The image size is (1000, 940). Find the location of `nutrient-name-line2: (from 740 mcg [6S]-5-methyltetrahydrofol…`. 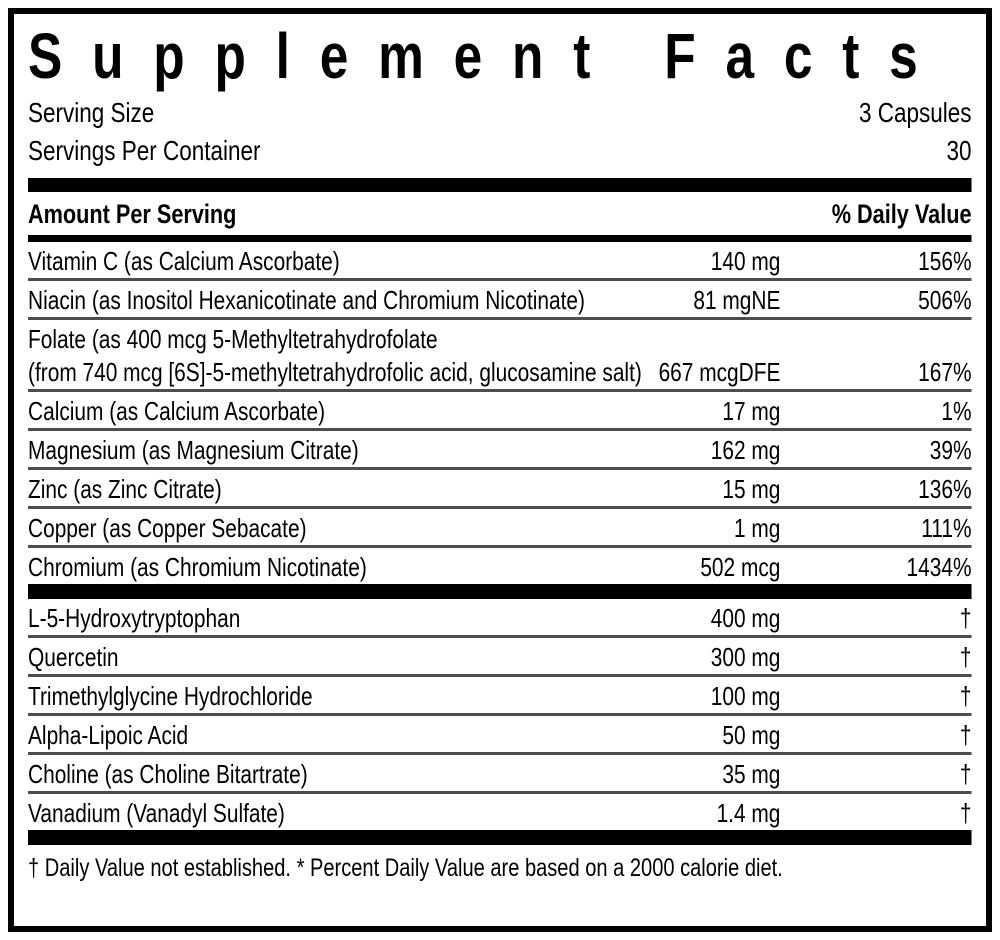

nutrient-name-line2: (from 740 mcg [6S]-5-methyltetrahydrofol… is located at coordinates (335, 372).